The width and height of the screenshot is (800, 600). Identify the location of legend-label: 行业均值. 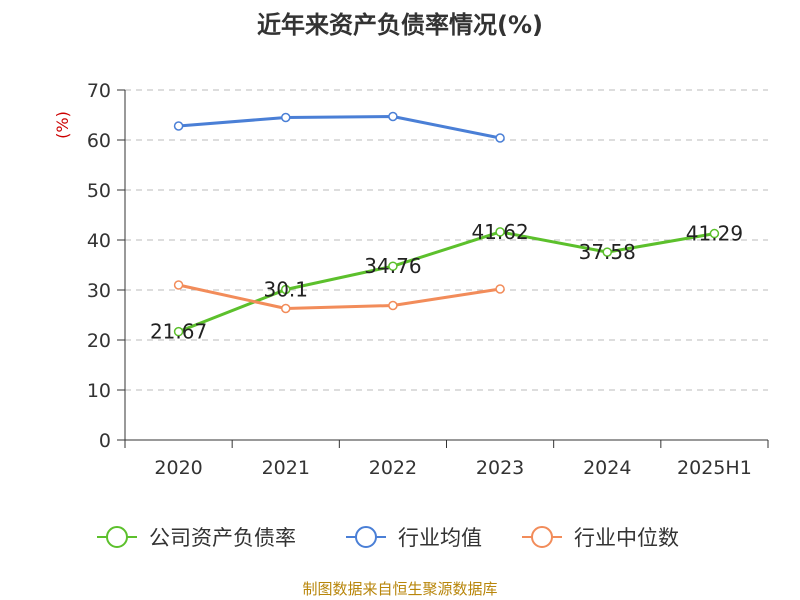
(440, 538).